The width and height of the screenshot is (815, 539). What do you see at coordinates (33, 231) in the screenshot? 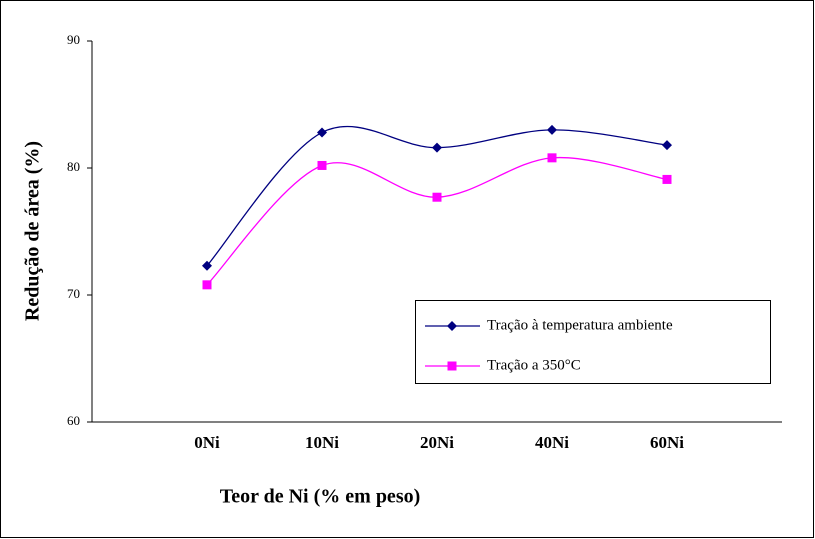
I see `y-axis-title: Redução de área (%)` at bounding box center [33, 231].